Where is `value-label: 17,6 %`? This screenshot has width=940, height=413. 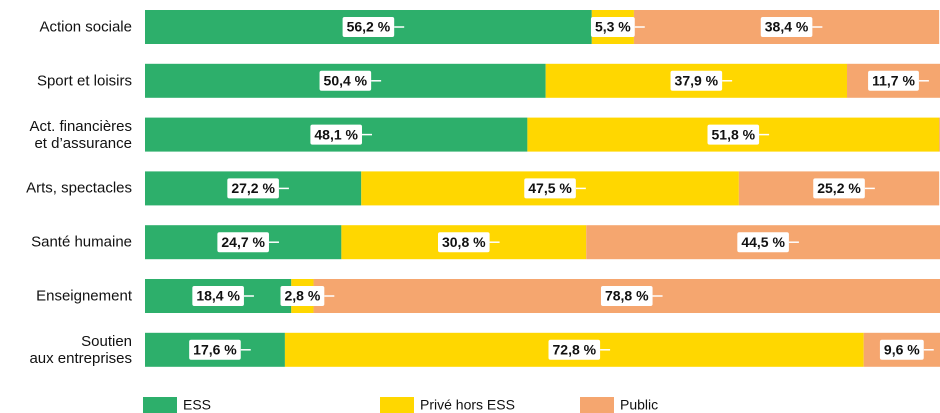 value-label: 17,6 % is located at coordinates (215, 350).